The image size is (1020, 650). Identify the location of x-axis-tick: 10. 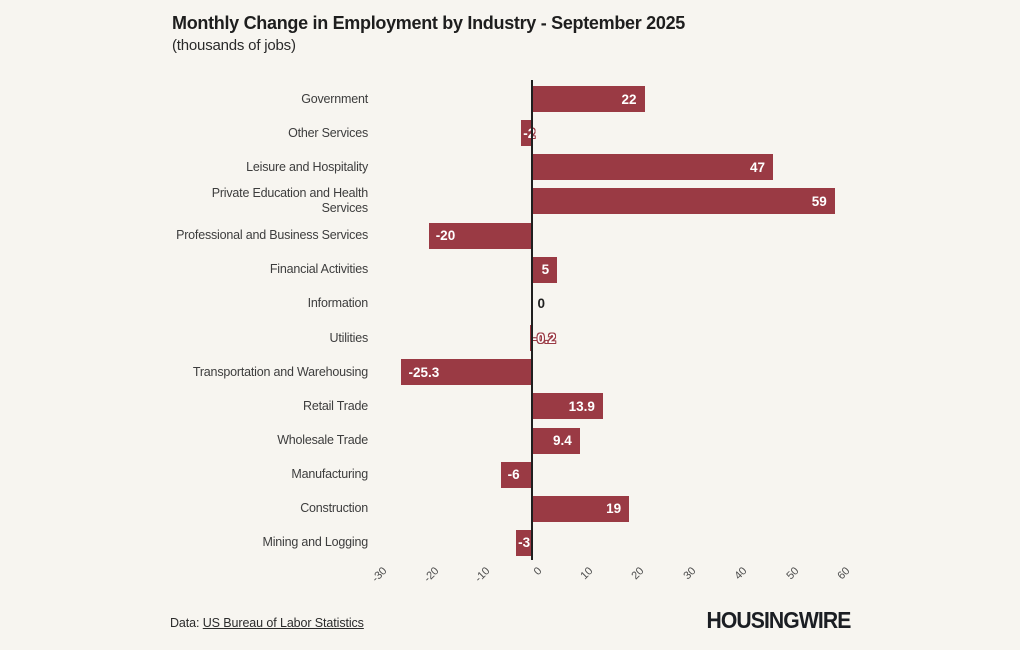
(587, 574).